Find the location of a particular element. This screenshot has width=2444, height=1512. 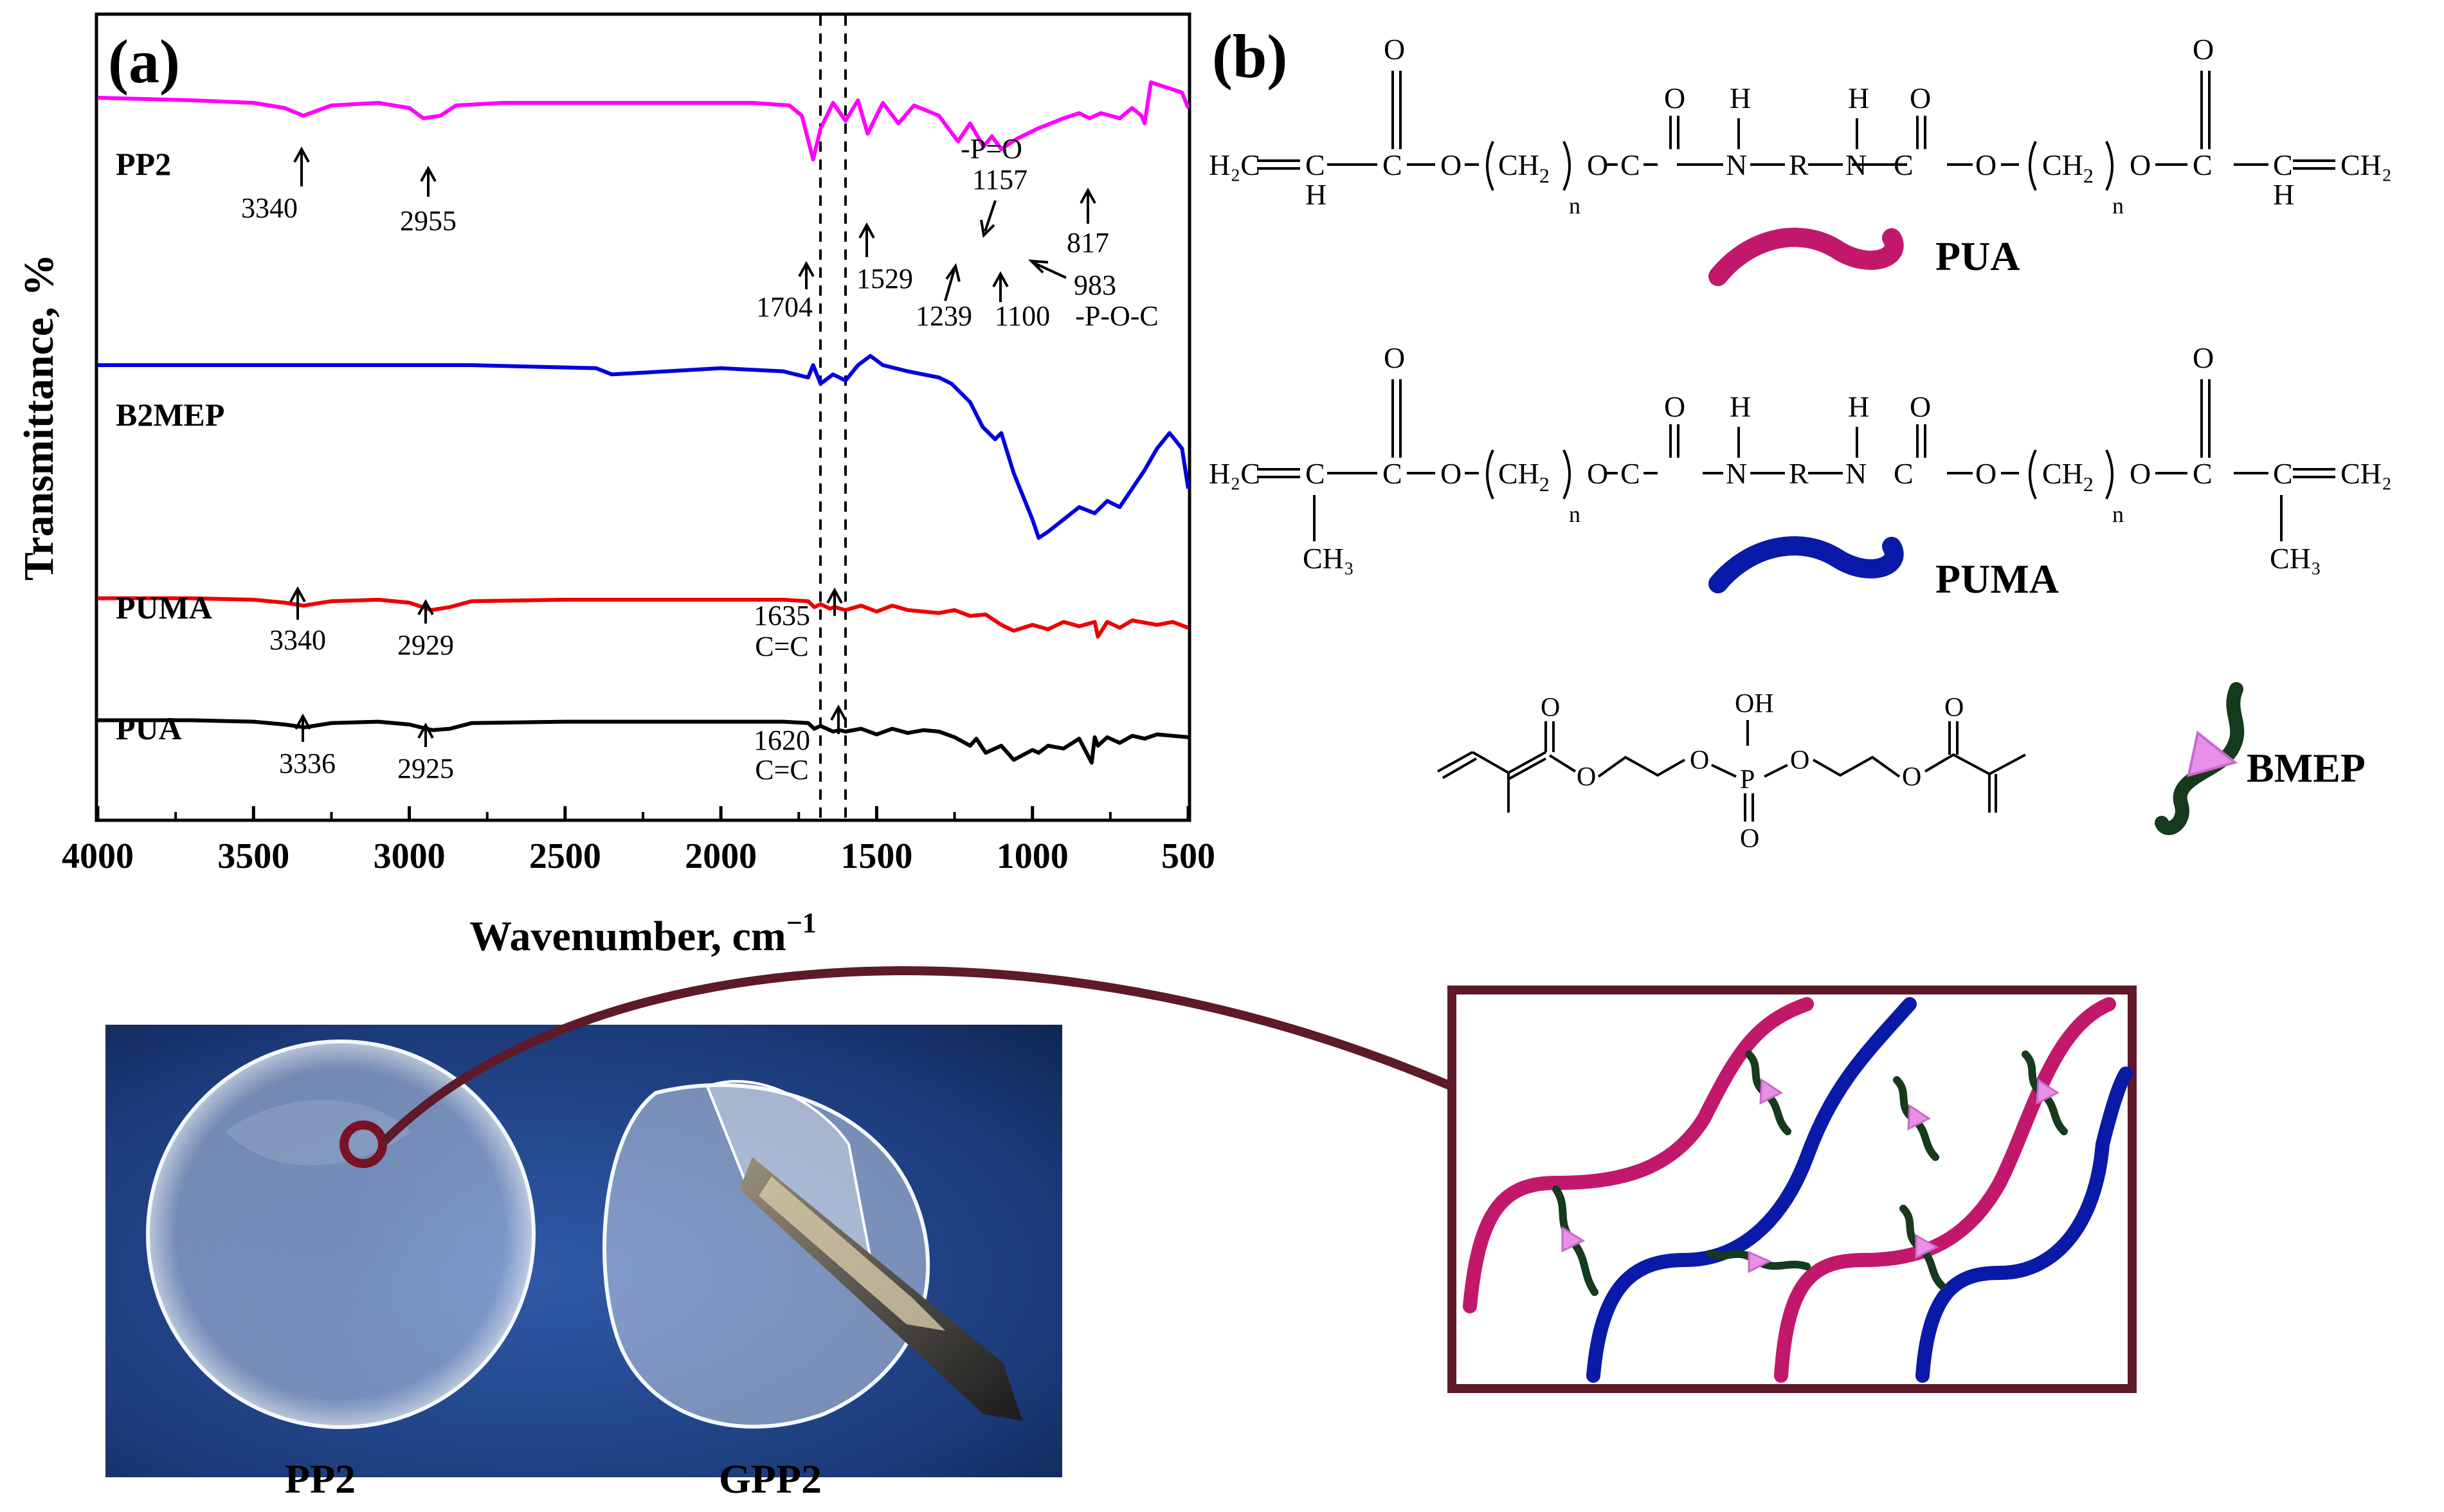

x-tick-label-1000: 1000 is located at coordinates (1033, 856).